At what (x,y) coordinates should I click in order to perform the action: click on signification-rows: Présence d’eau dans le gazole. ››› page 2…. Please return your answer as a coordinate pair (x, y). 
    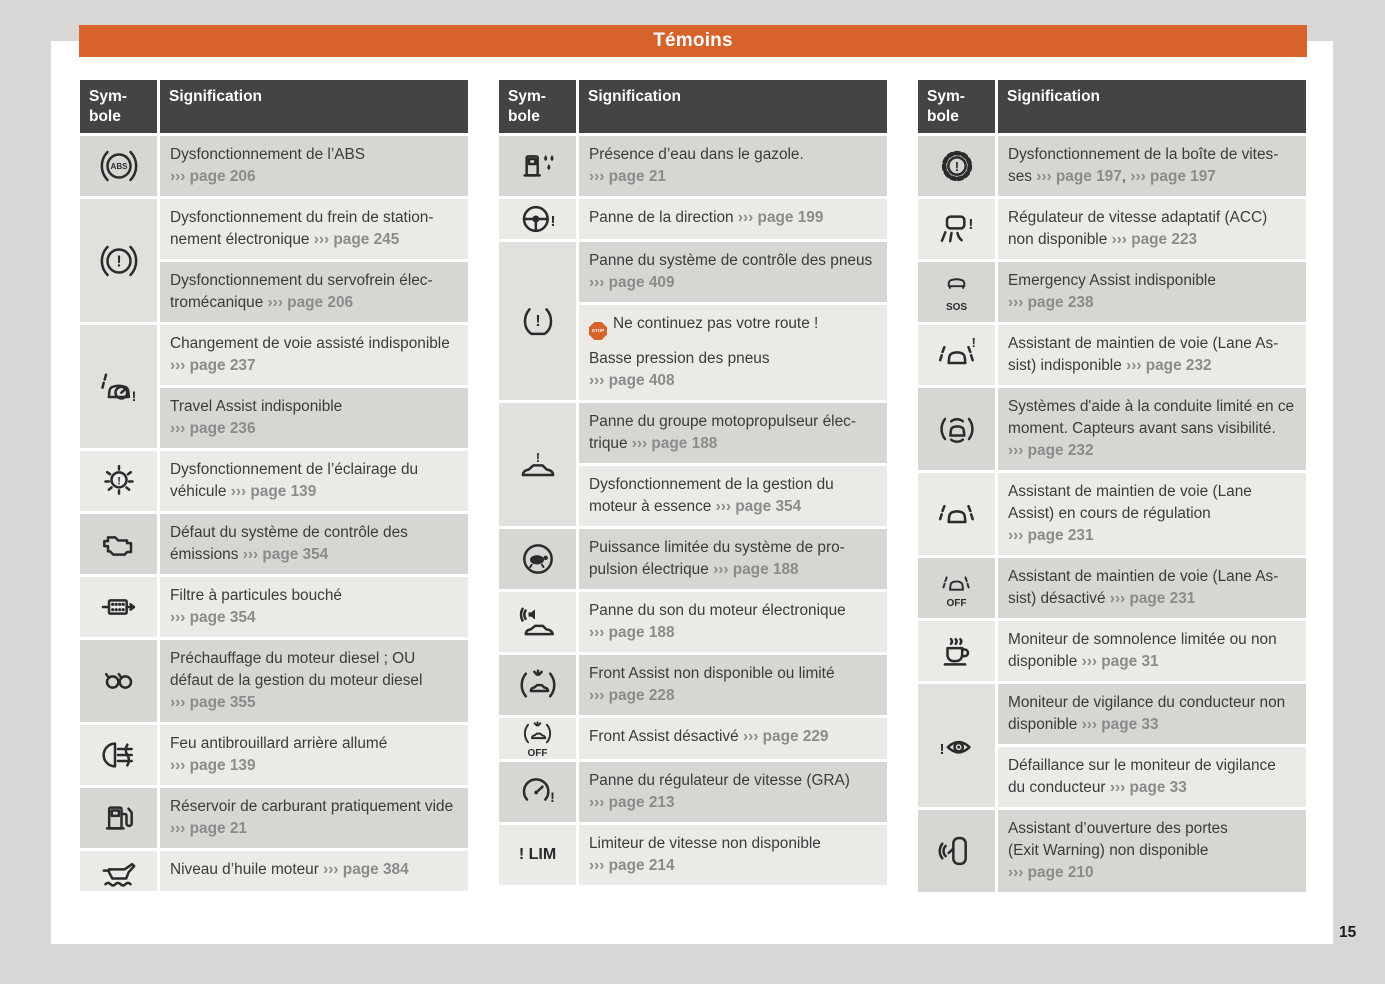
    Looking at the image, I should click on (733, 166).